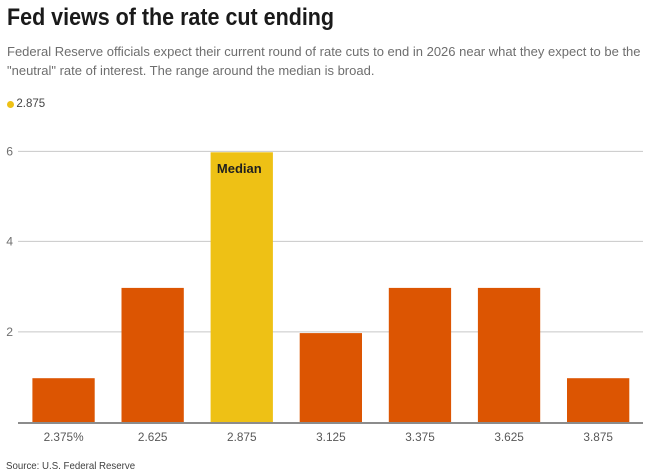 The width and height of the screenshot is (652, 475). Describe the element at coordinates (9, 242) in the screenshot. I see `svg-text: 4` at that location.